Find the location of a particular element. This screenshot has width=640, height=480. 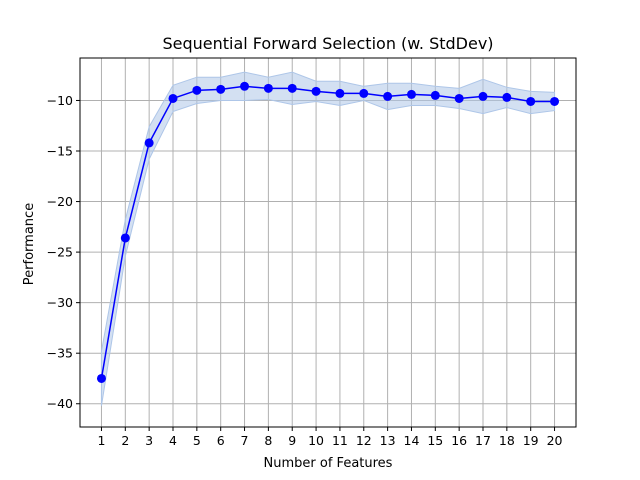

x-tick-label: 13 is located at coordinates (388, 440).